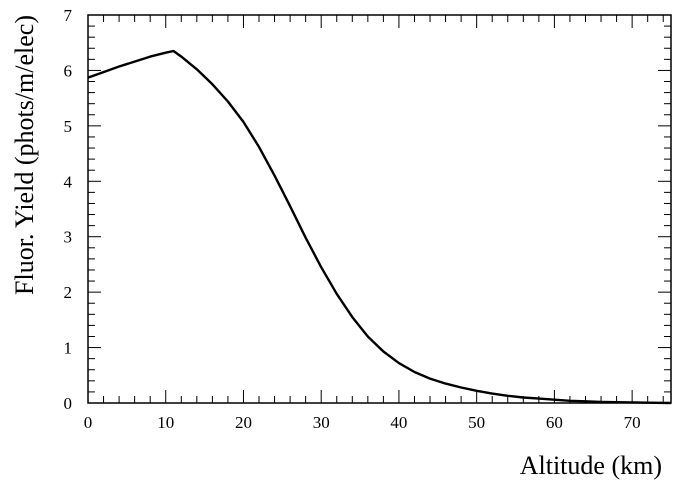 The width and height of the screenshot is (673, 480). What do you see at coordinates (398, 422) in the screenshot?
I see `x-tick-label: 40` at bounding box center [398, 422].